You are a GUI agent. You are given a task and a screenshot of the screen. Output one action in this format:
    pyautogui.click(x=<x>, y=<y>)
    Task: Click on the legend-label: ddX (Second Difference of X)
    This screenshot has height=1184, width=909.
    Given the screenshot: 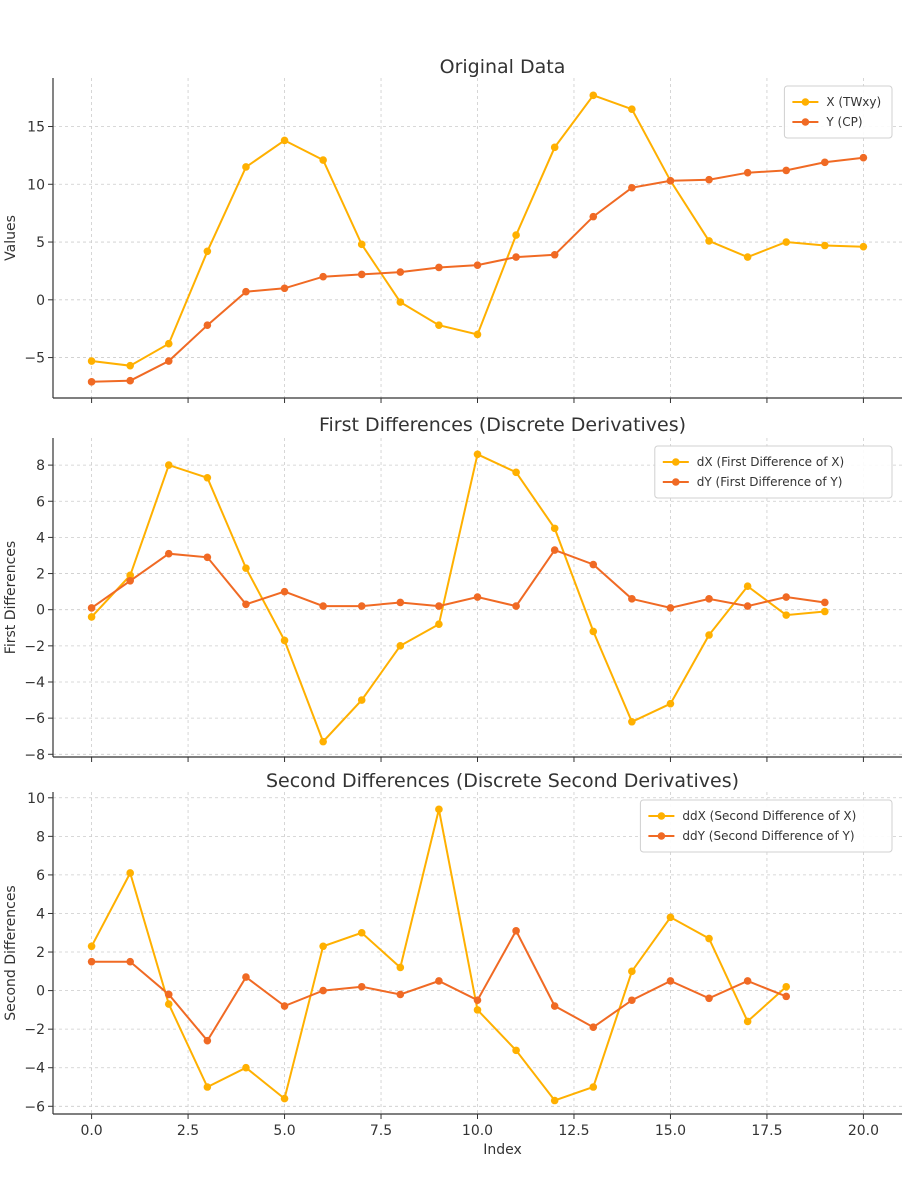 What is the action you would take?
    pyautogui.click(x=769, y=816)
    